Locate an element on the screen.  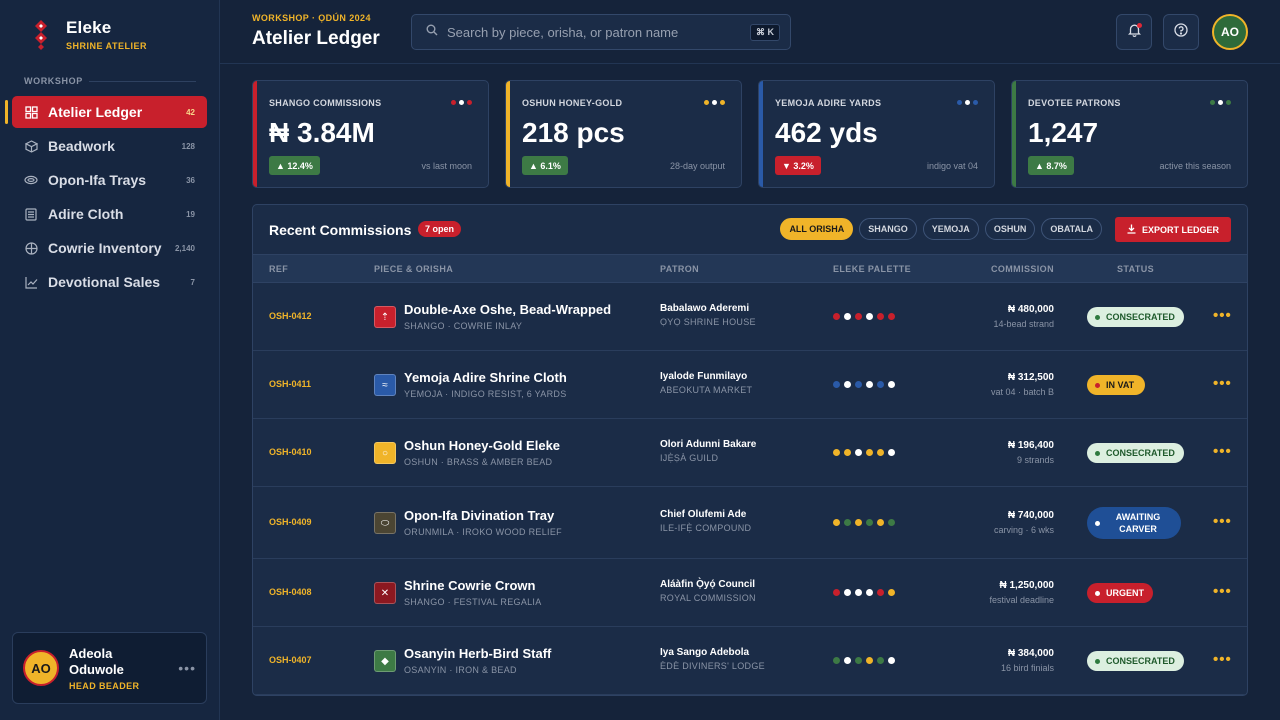
sidebar-item-opon-ifa-trays: Opon-Ifa Trays 36 is located at coordinates (109, 180).